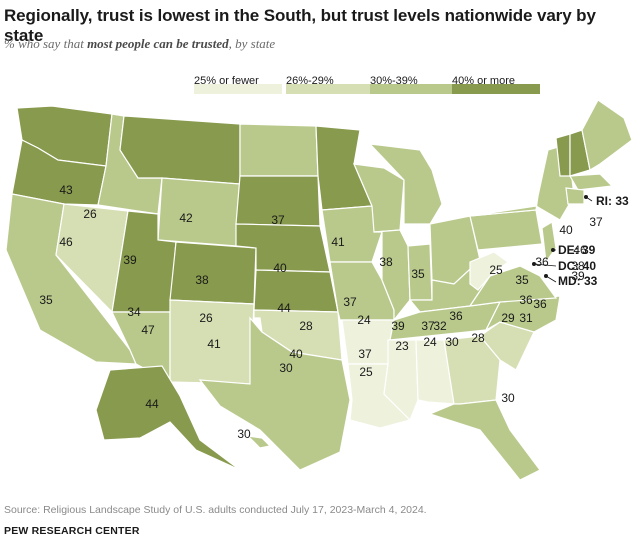 This screenshot has height=552, width=640. What do you see at coordinates (540, 304) in the screenshot?
I see `state-label-nj: 36` at bounding box center [540, 304].